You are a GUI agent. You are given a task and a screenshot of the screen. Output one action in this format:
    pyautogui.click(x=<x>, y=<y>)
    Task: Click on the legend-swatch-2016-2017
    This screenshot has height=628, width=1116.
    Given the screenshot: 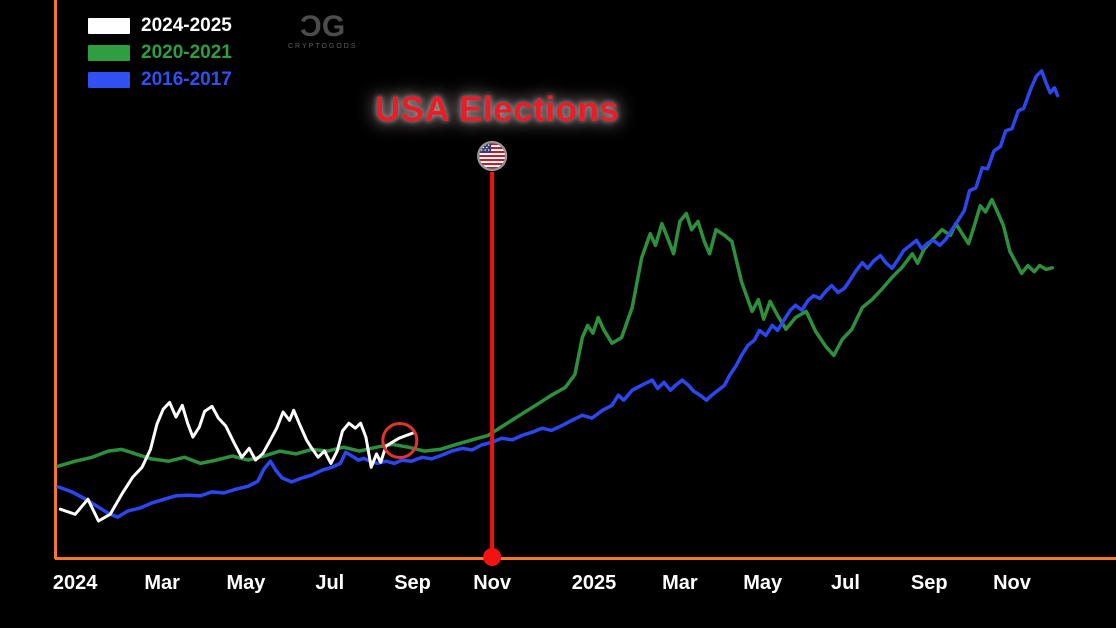 What is the action you would take?
    pyautogui.click(x=109, y=79)
    